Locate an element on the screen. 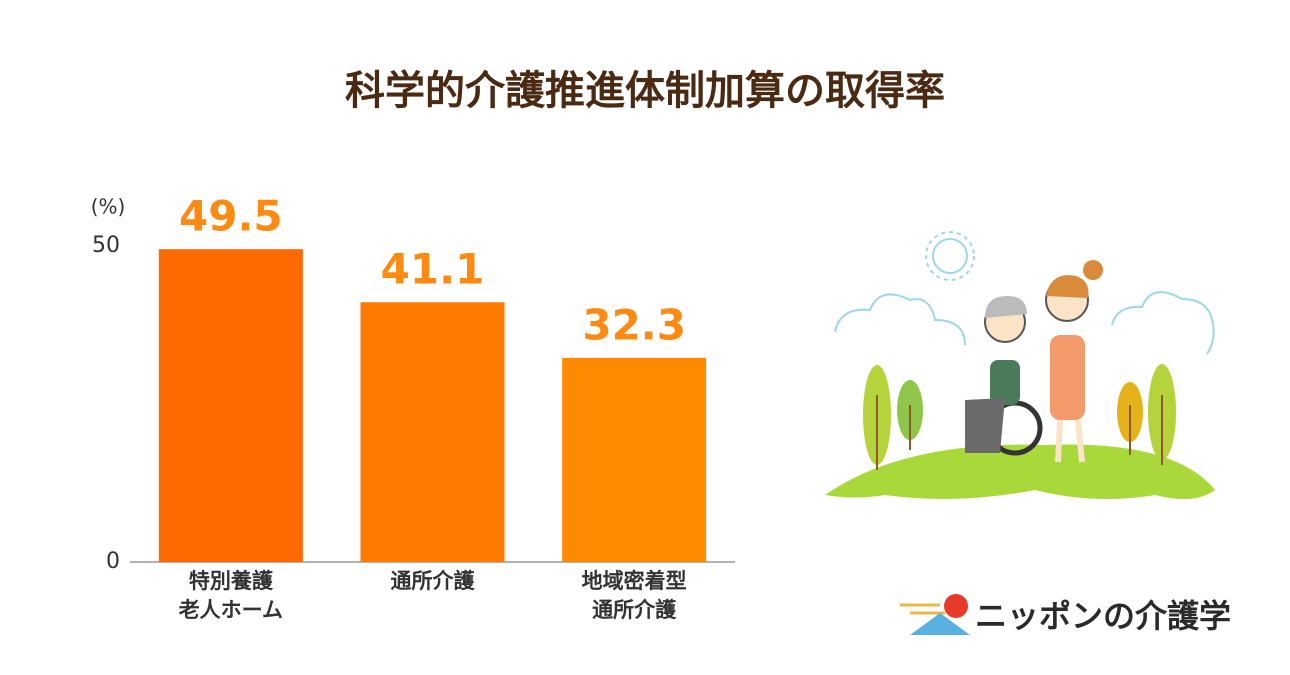  x-tick-label: 地域密着型 is located at coordinates (634, 581).